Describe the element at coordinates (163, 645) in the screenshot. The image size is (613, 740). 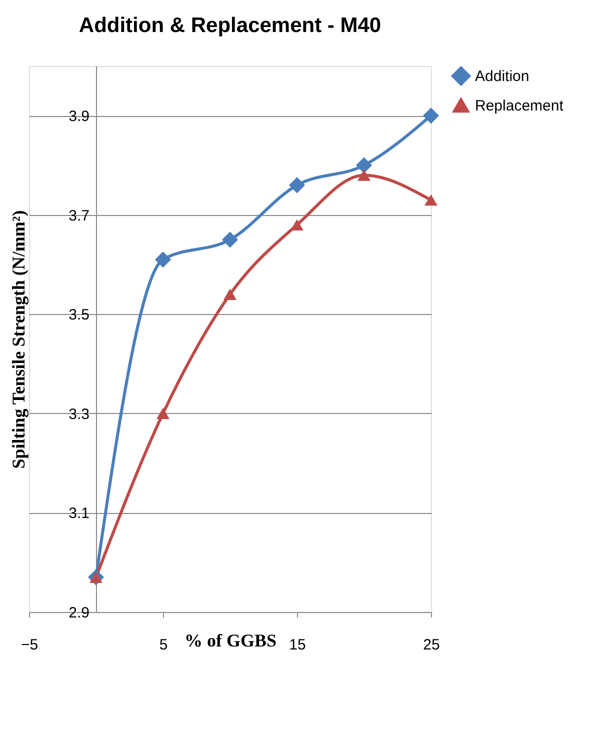
I see `x-tick-label: 5` at that location.